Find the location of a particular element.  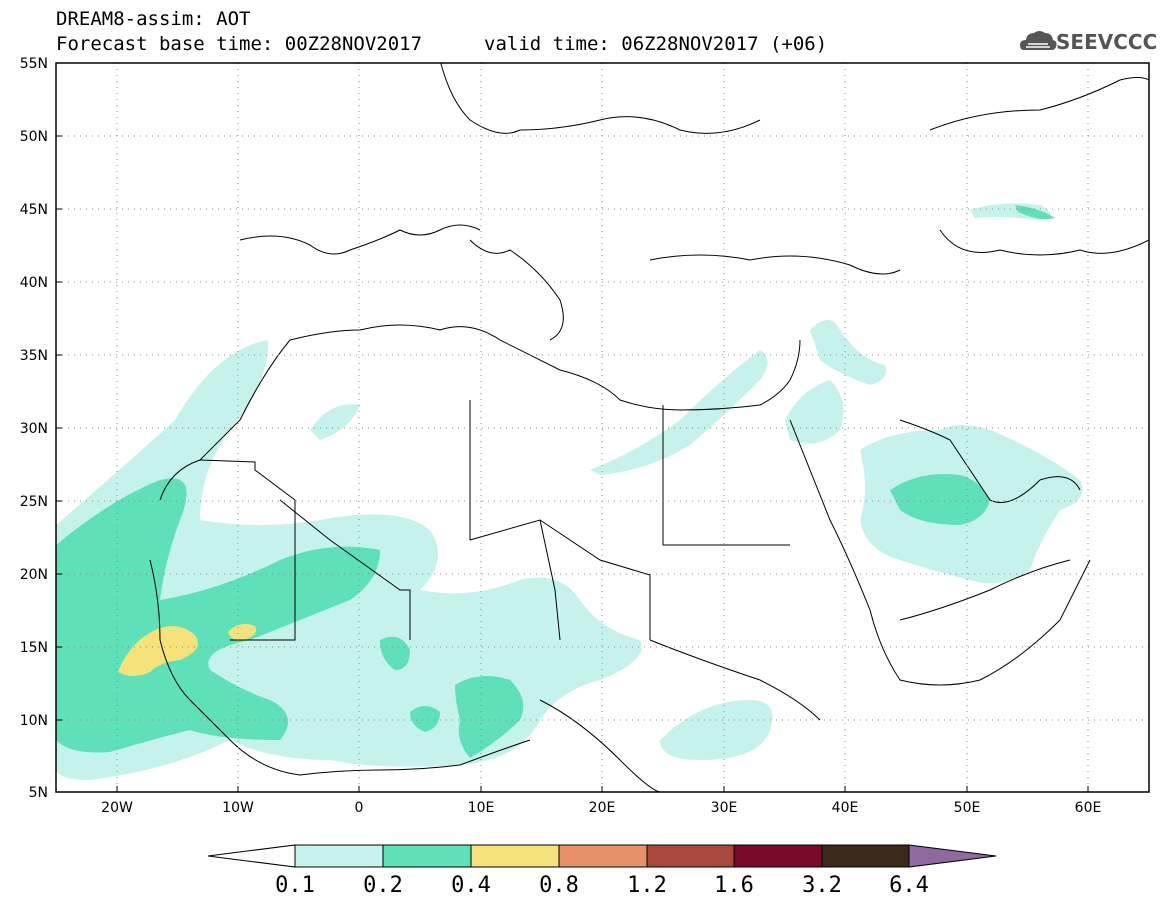

colorbar-high-arrow is located at coordinates (952, 856).